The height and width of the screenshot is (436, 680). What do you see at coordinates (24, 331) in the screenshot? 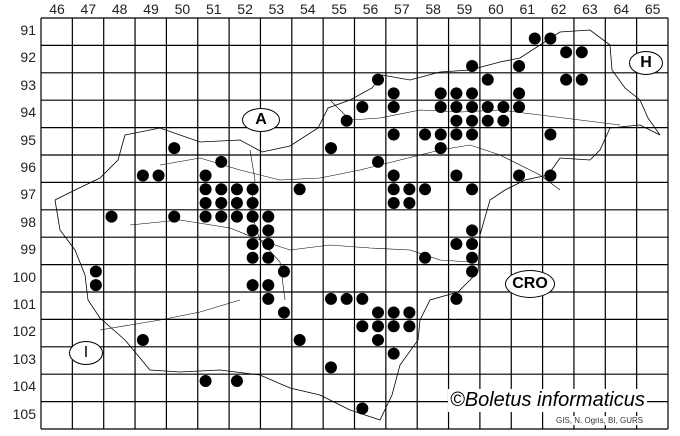
I see `row-label: 102` at bounding box center [24, 331].